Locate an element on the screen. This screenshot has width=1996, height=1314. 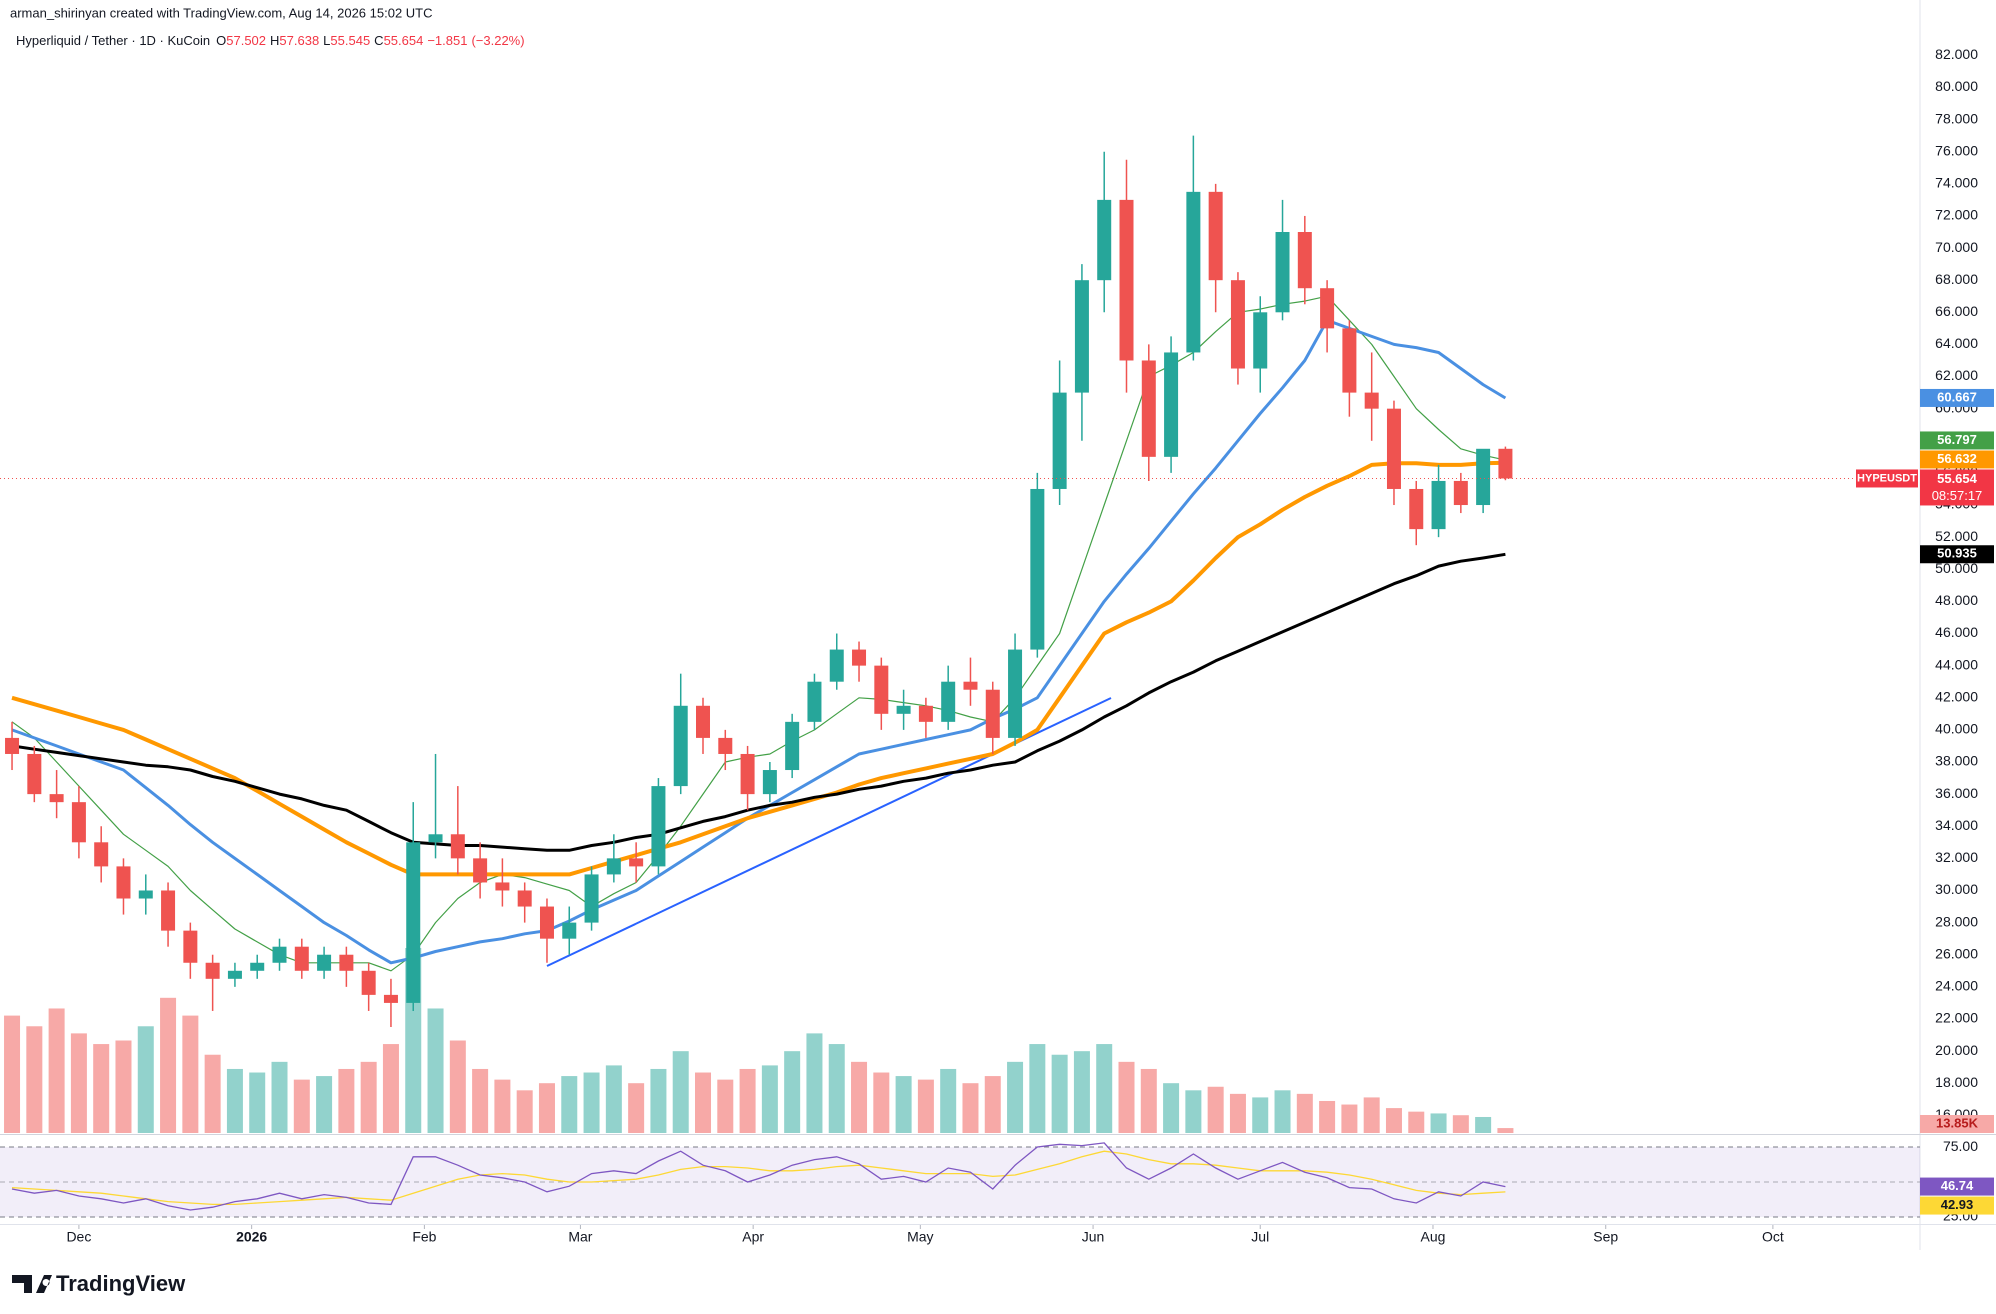
y-tick-label: 46.000 is located at coordinates (1956, 632).